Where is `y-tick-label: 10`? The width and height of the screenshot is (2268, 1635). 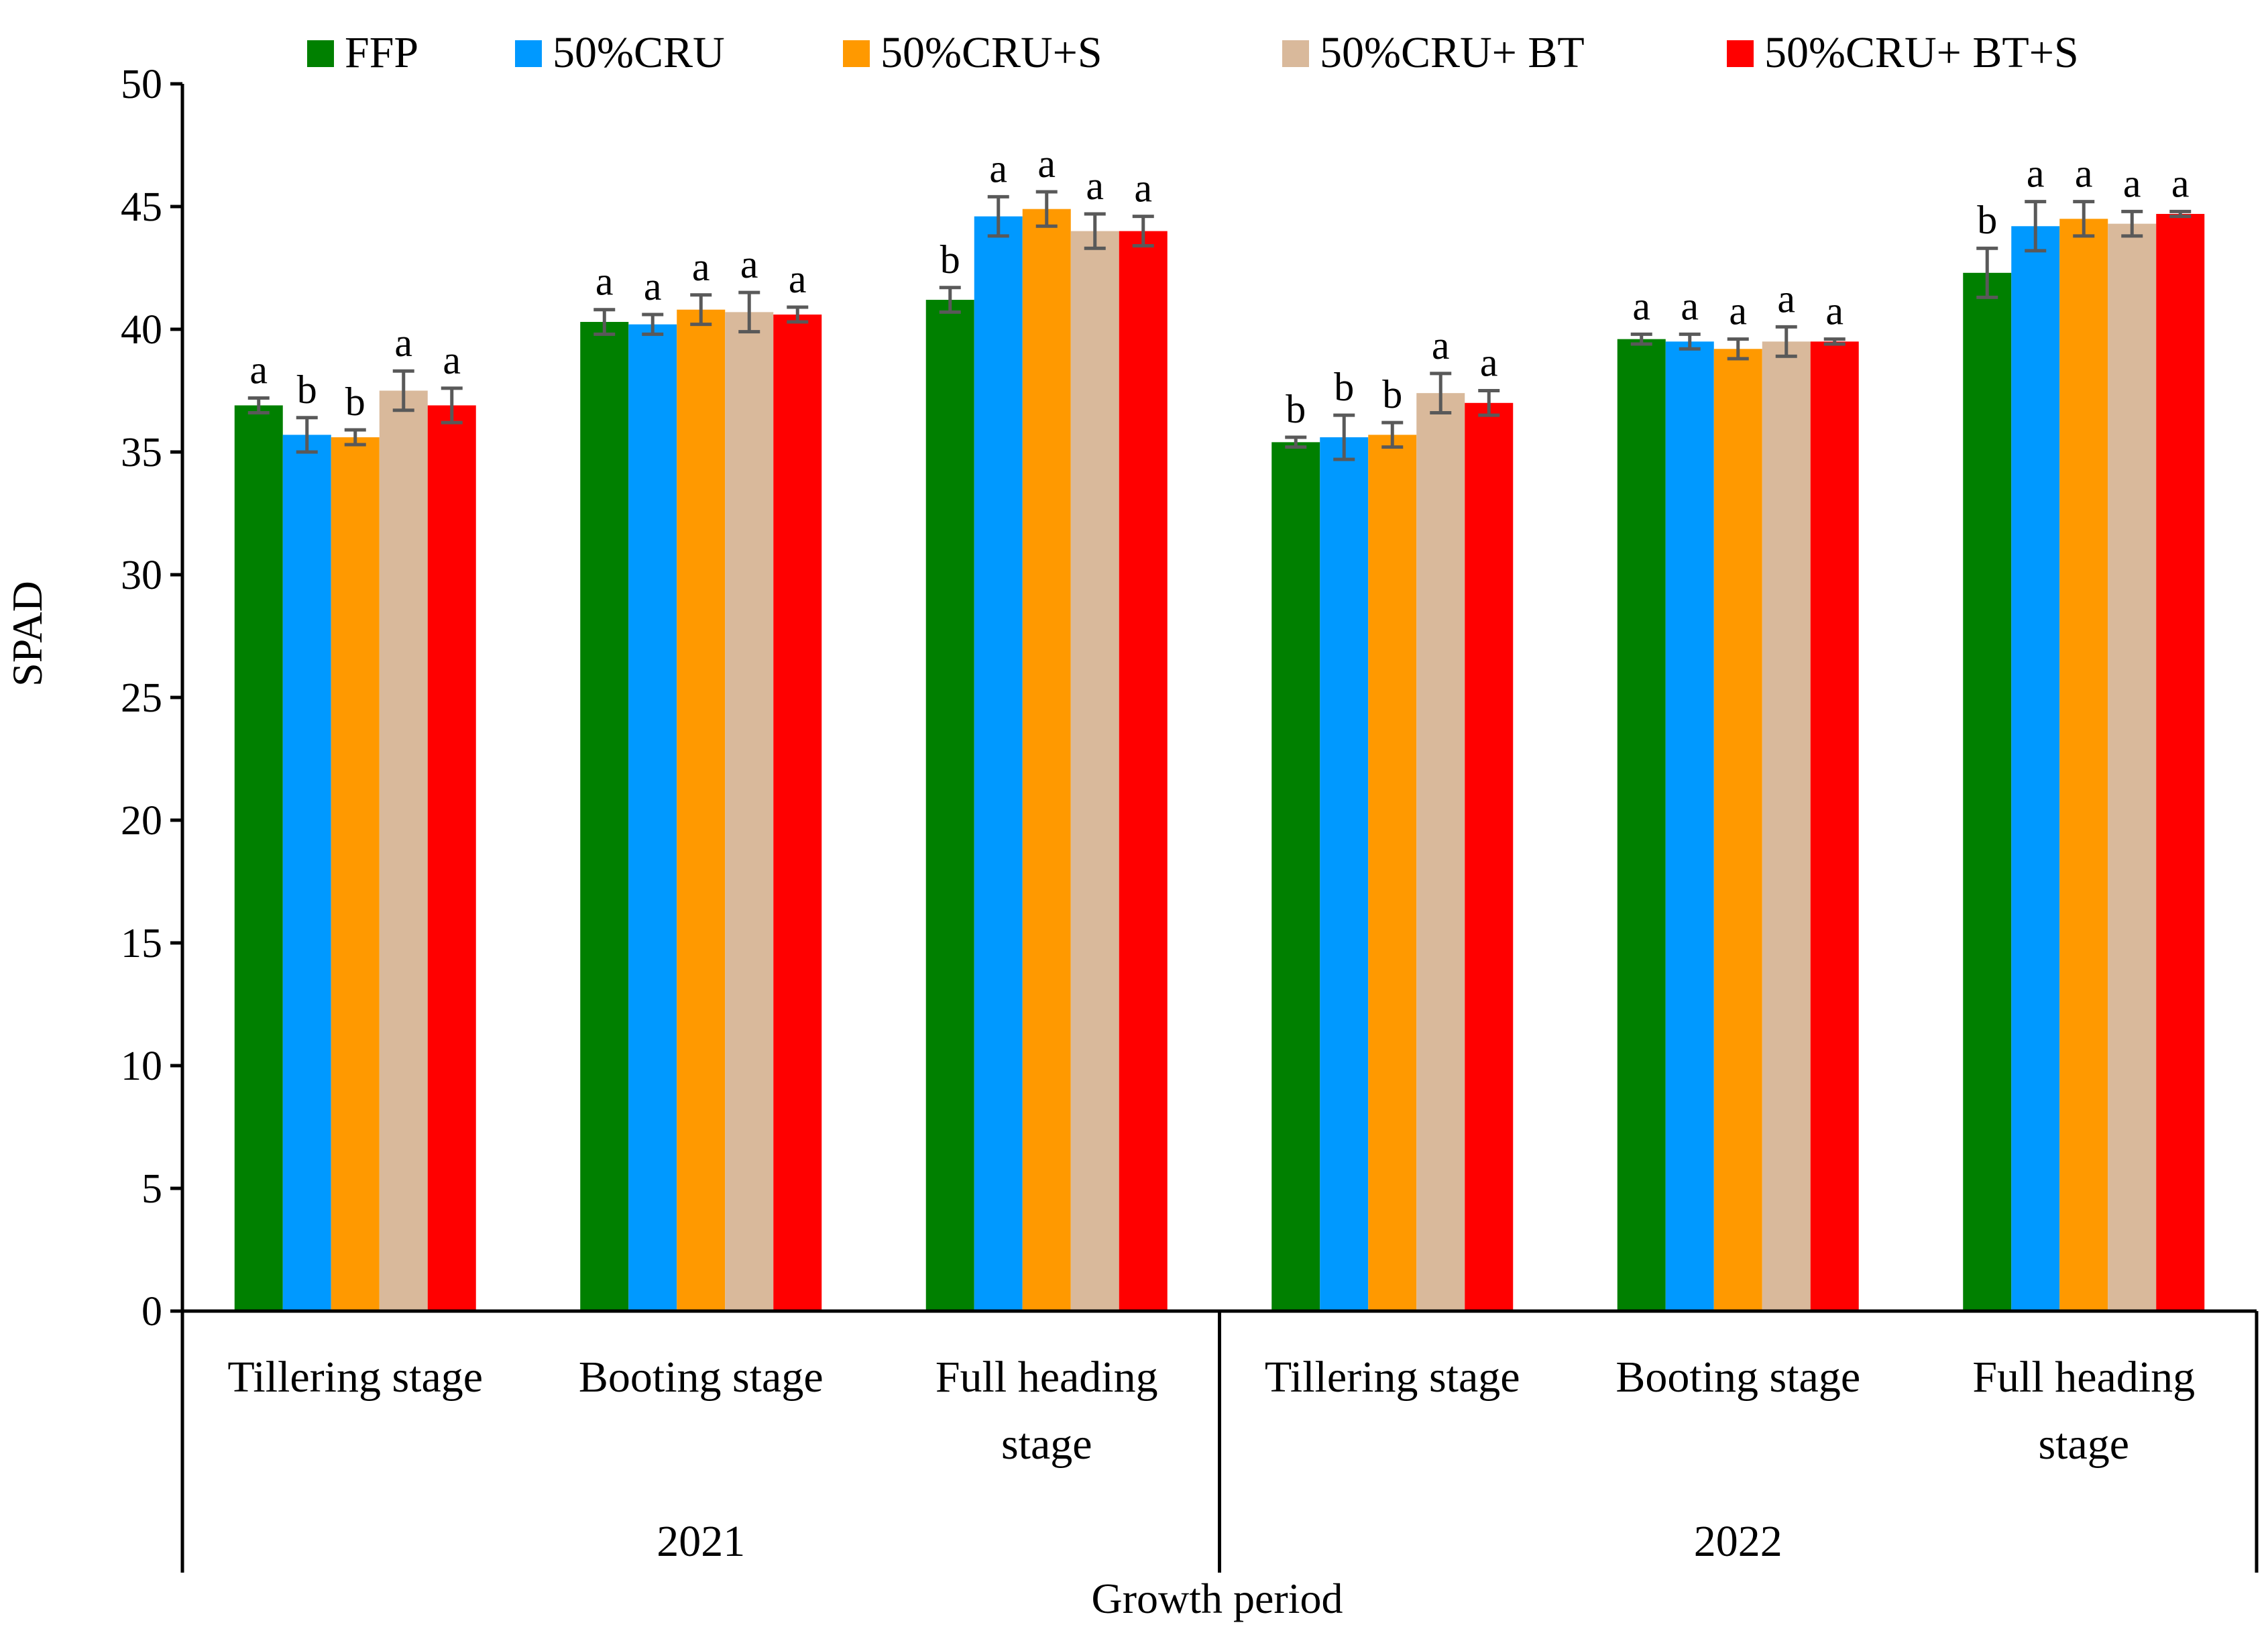
y-tick-label: 10 is located at coordinates (141, 1066).